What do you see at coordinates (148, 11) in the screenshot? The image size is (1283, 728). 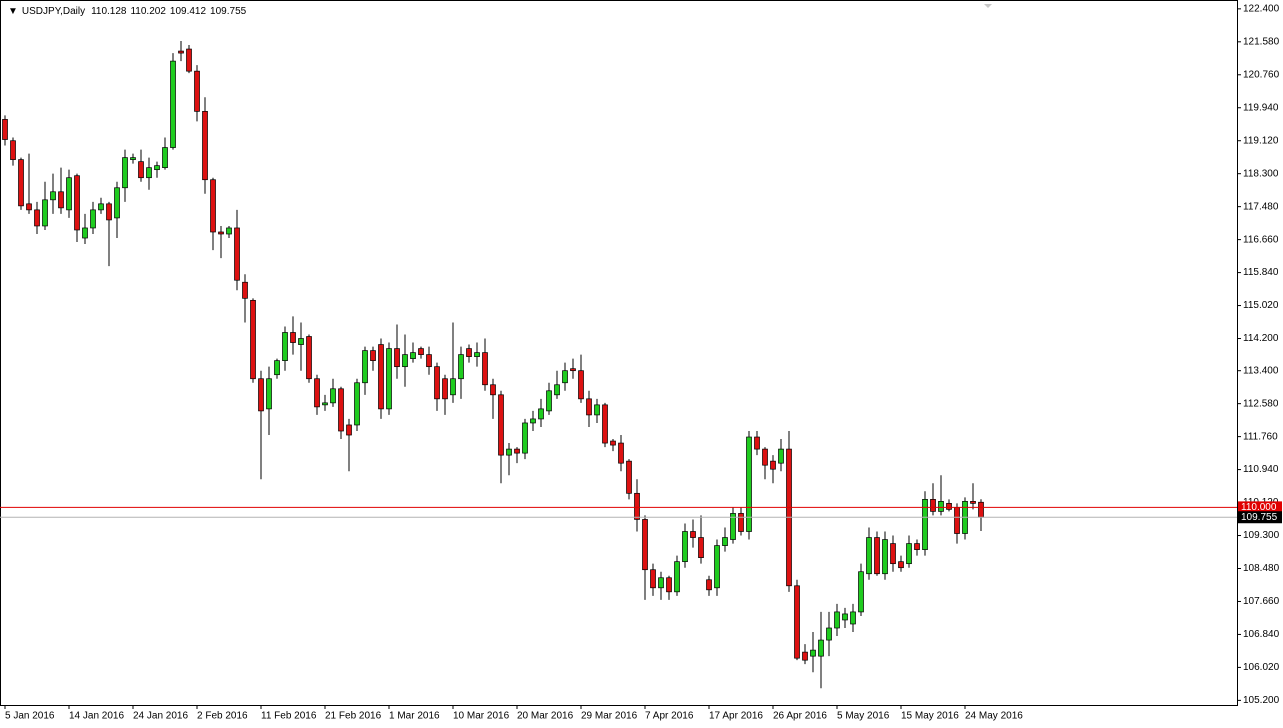 I see `header-high: 110.202` at bounding box center [148, 11].